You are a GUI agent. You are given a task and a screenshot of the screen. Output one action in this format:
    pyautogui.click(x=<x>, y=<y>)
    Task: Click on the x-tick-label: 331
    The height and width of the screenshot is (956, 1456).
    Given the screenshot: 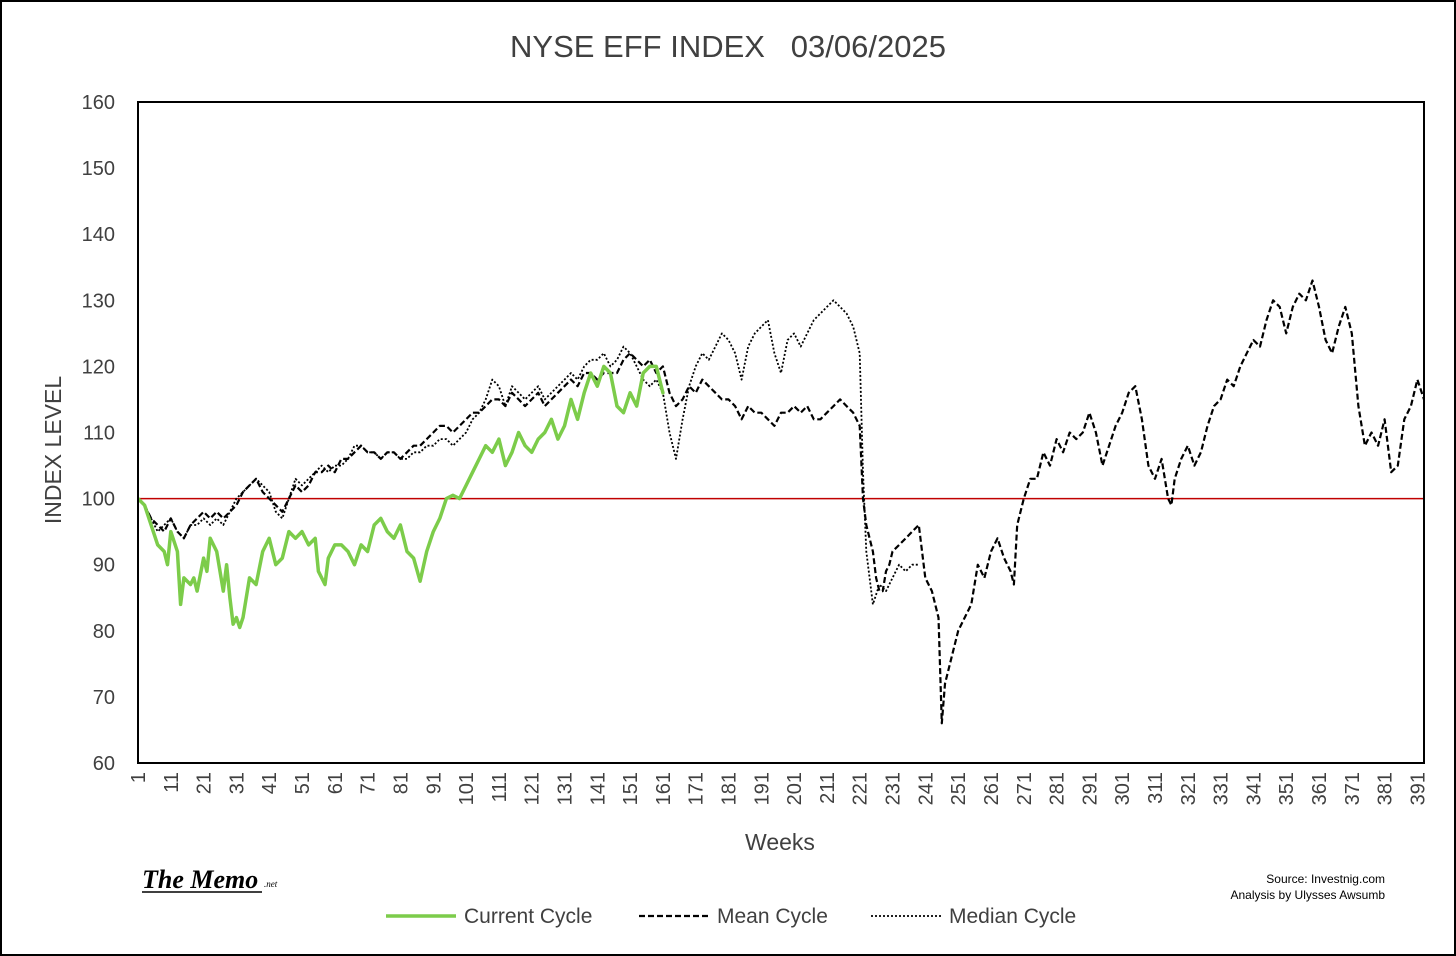 What is the action you would take?
    pyautogui.click(x=1222, y=788)
    